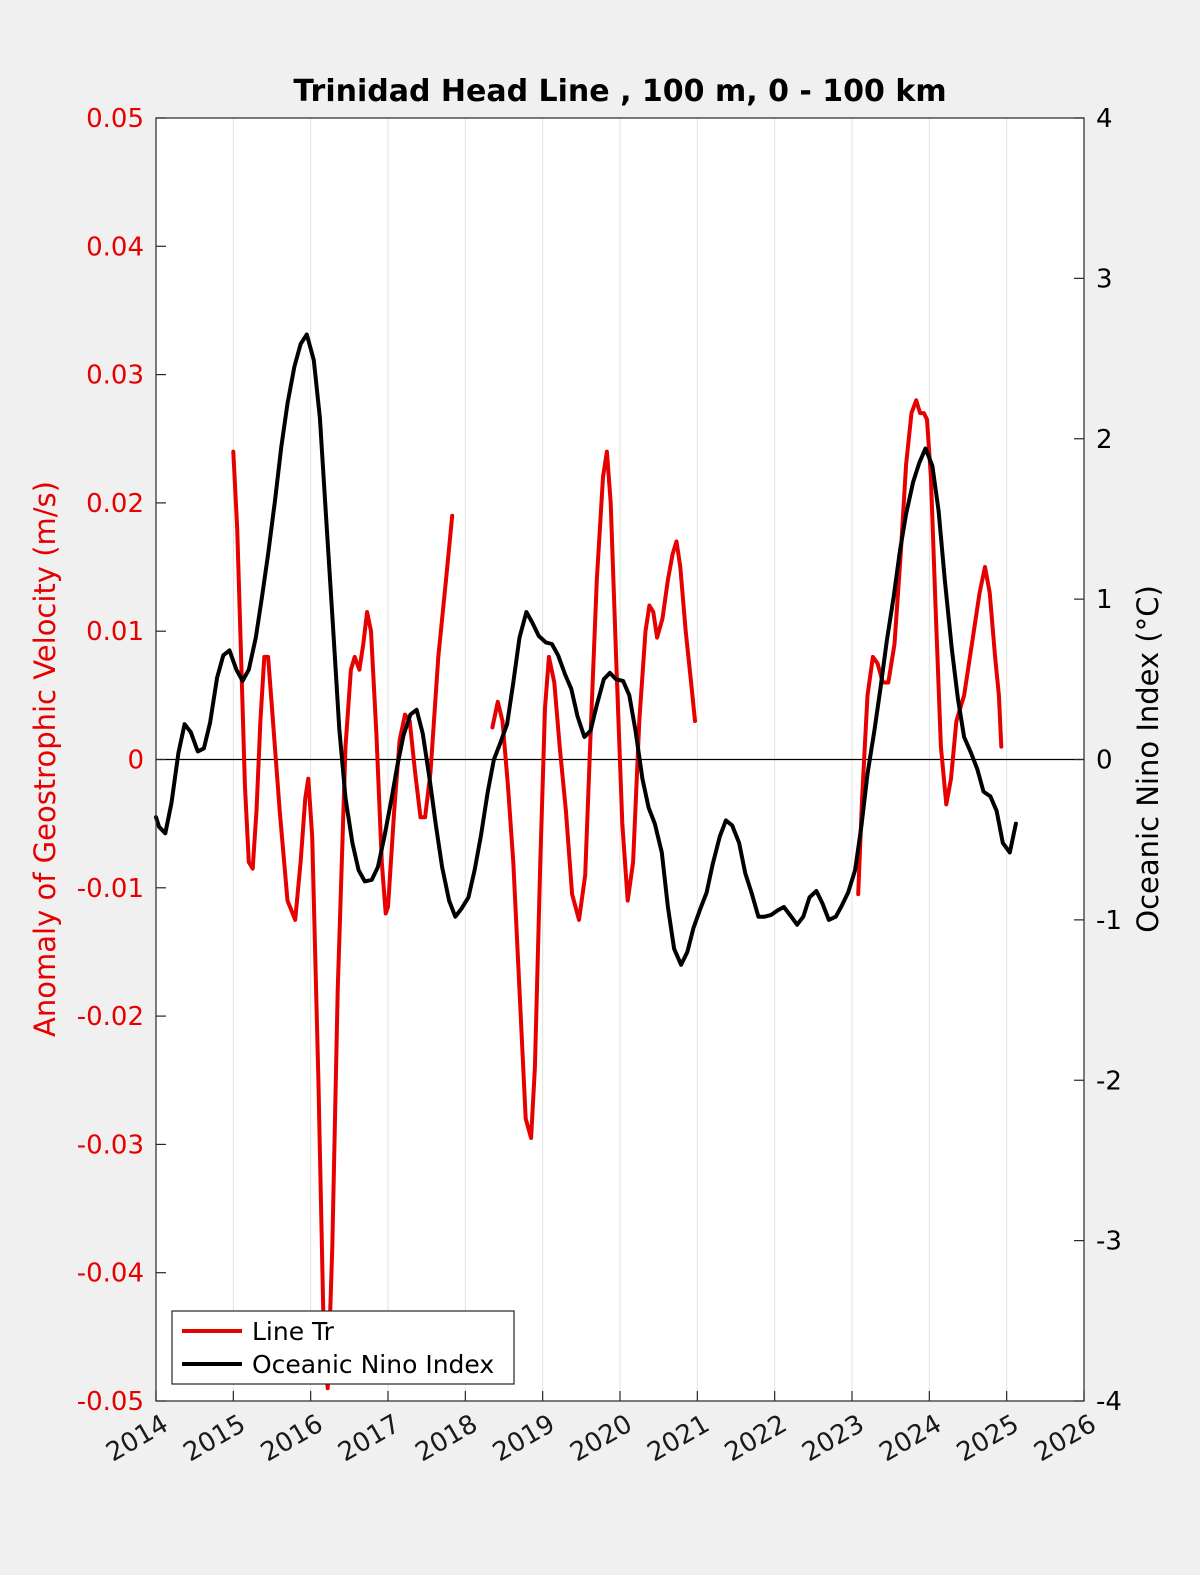 Image resolution: width=1200 pixels, height=1575 pixels. Describe the element at coordinates (1104, 761) in the screenshot. I see `y-right-tick-label: 0` at that location.